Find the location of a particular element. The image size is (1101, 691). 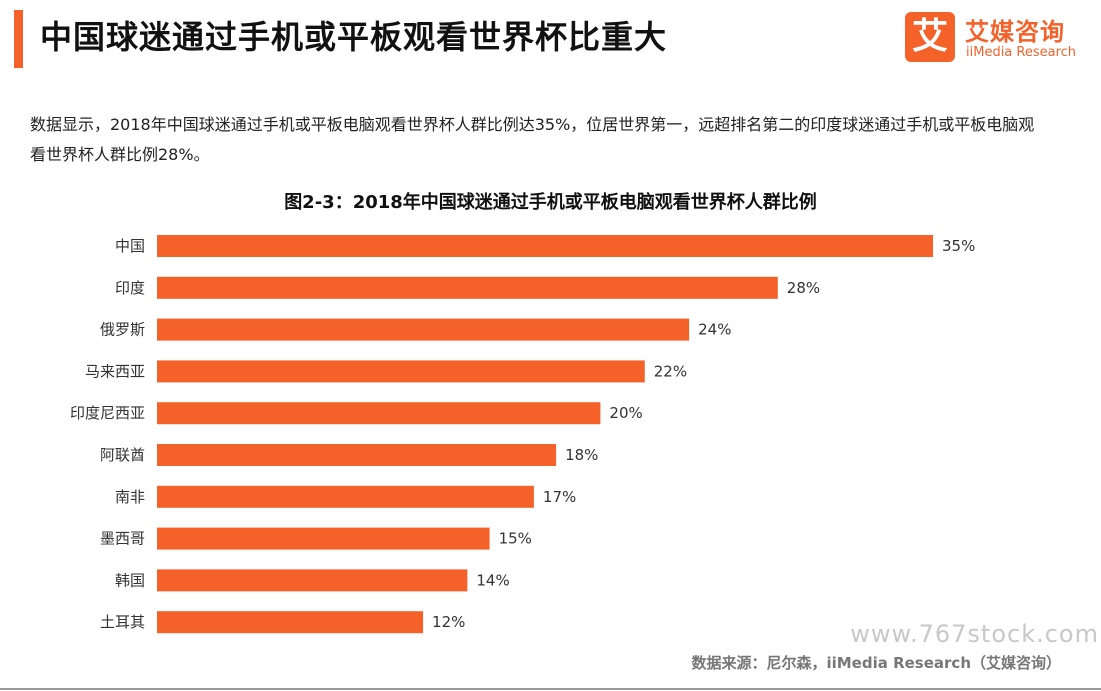

data-label: 15% is located at coordinates (515, 539).